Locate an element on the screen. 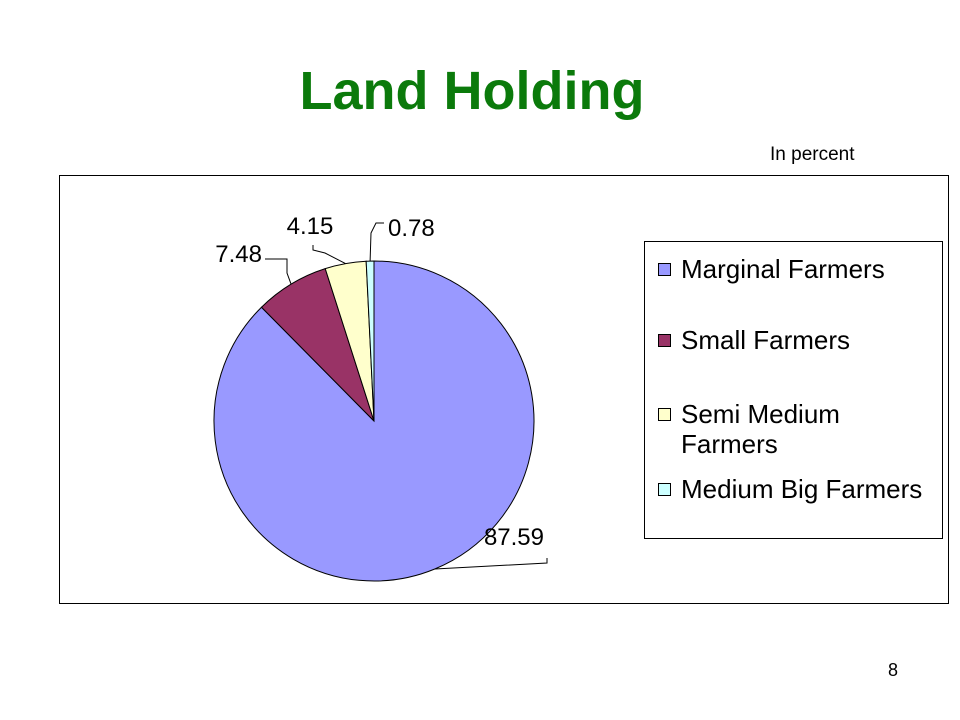 This screenshot has width=960, height=720. data-label-small-farmers: 7.48 is located at coordinates (238, 254).